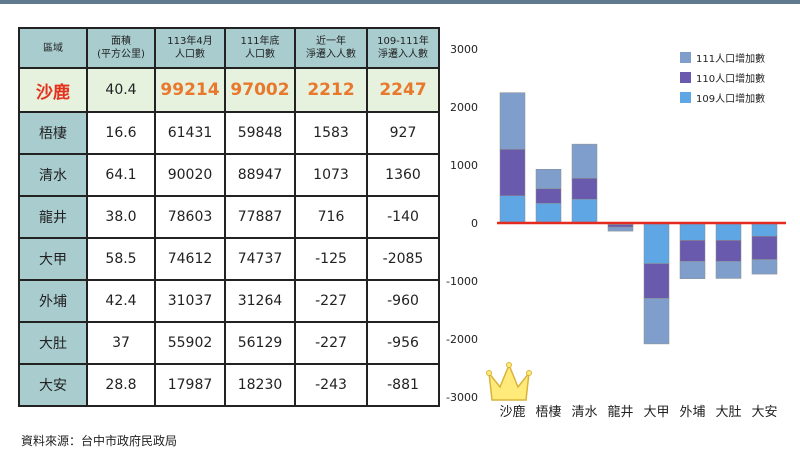 This screenshot has width=800, height=463. I want to click on table-row: 大肚 37 55902 56129 -227 -956, so click(229, 343).